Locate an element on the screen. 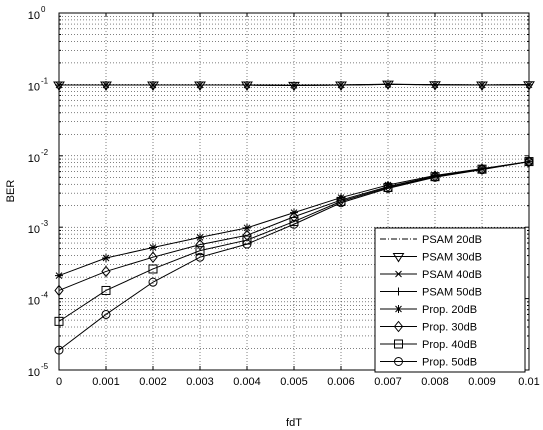 This screenshot has width=543, height=430. y-tick-exponent: -3 is located at coordinates (45, 223).